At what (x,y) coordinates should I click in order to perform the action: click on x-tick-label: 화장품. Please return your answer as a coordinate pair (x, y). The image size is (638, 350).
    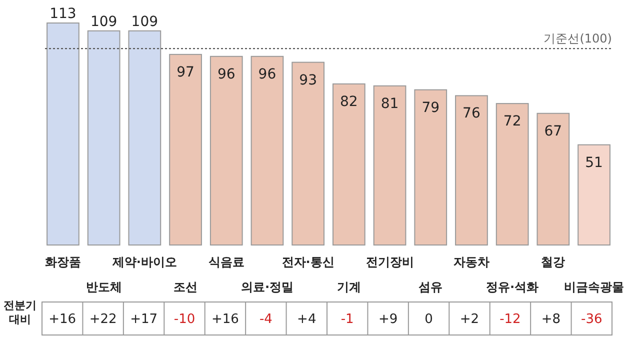
    Looking at the image, I should click on (62, 262).